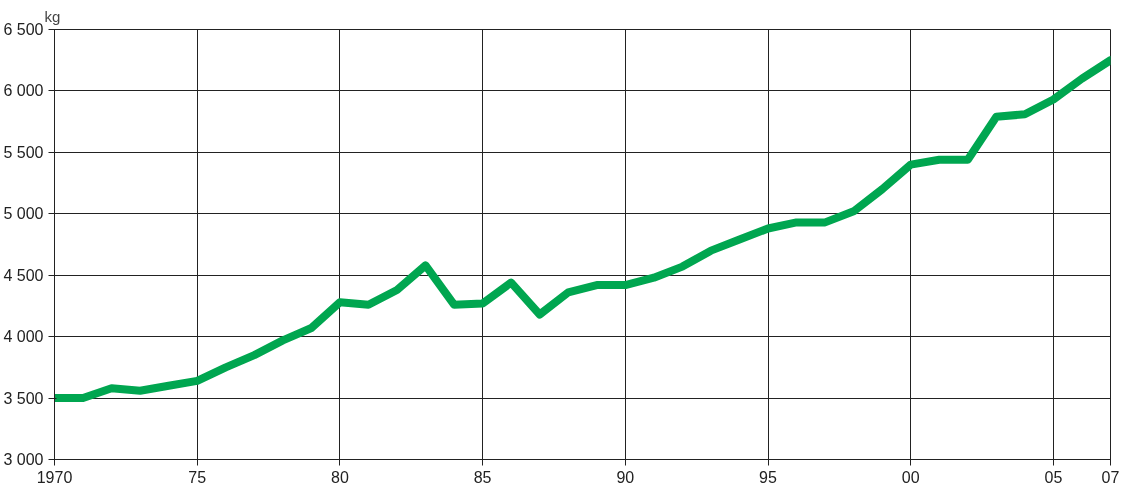 The height and width of the screenshot is (495, 1140). I want to click on x-tick-label: 07, so click(1110, 477).